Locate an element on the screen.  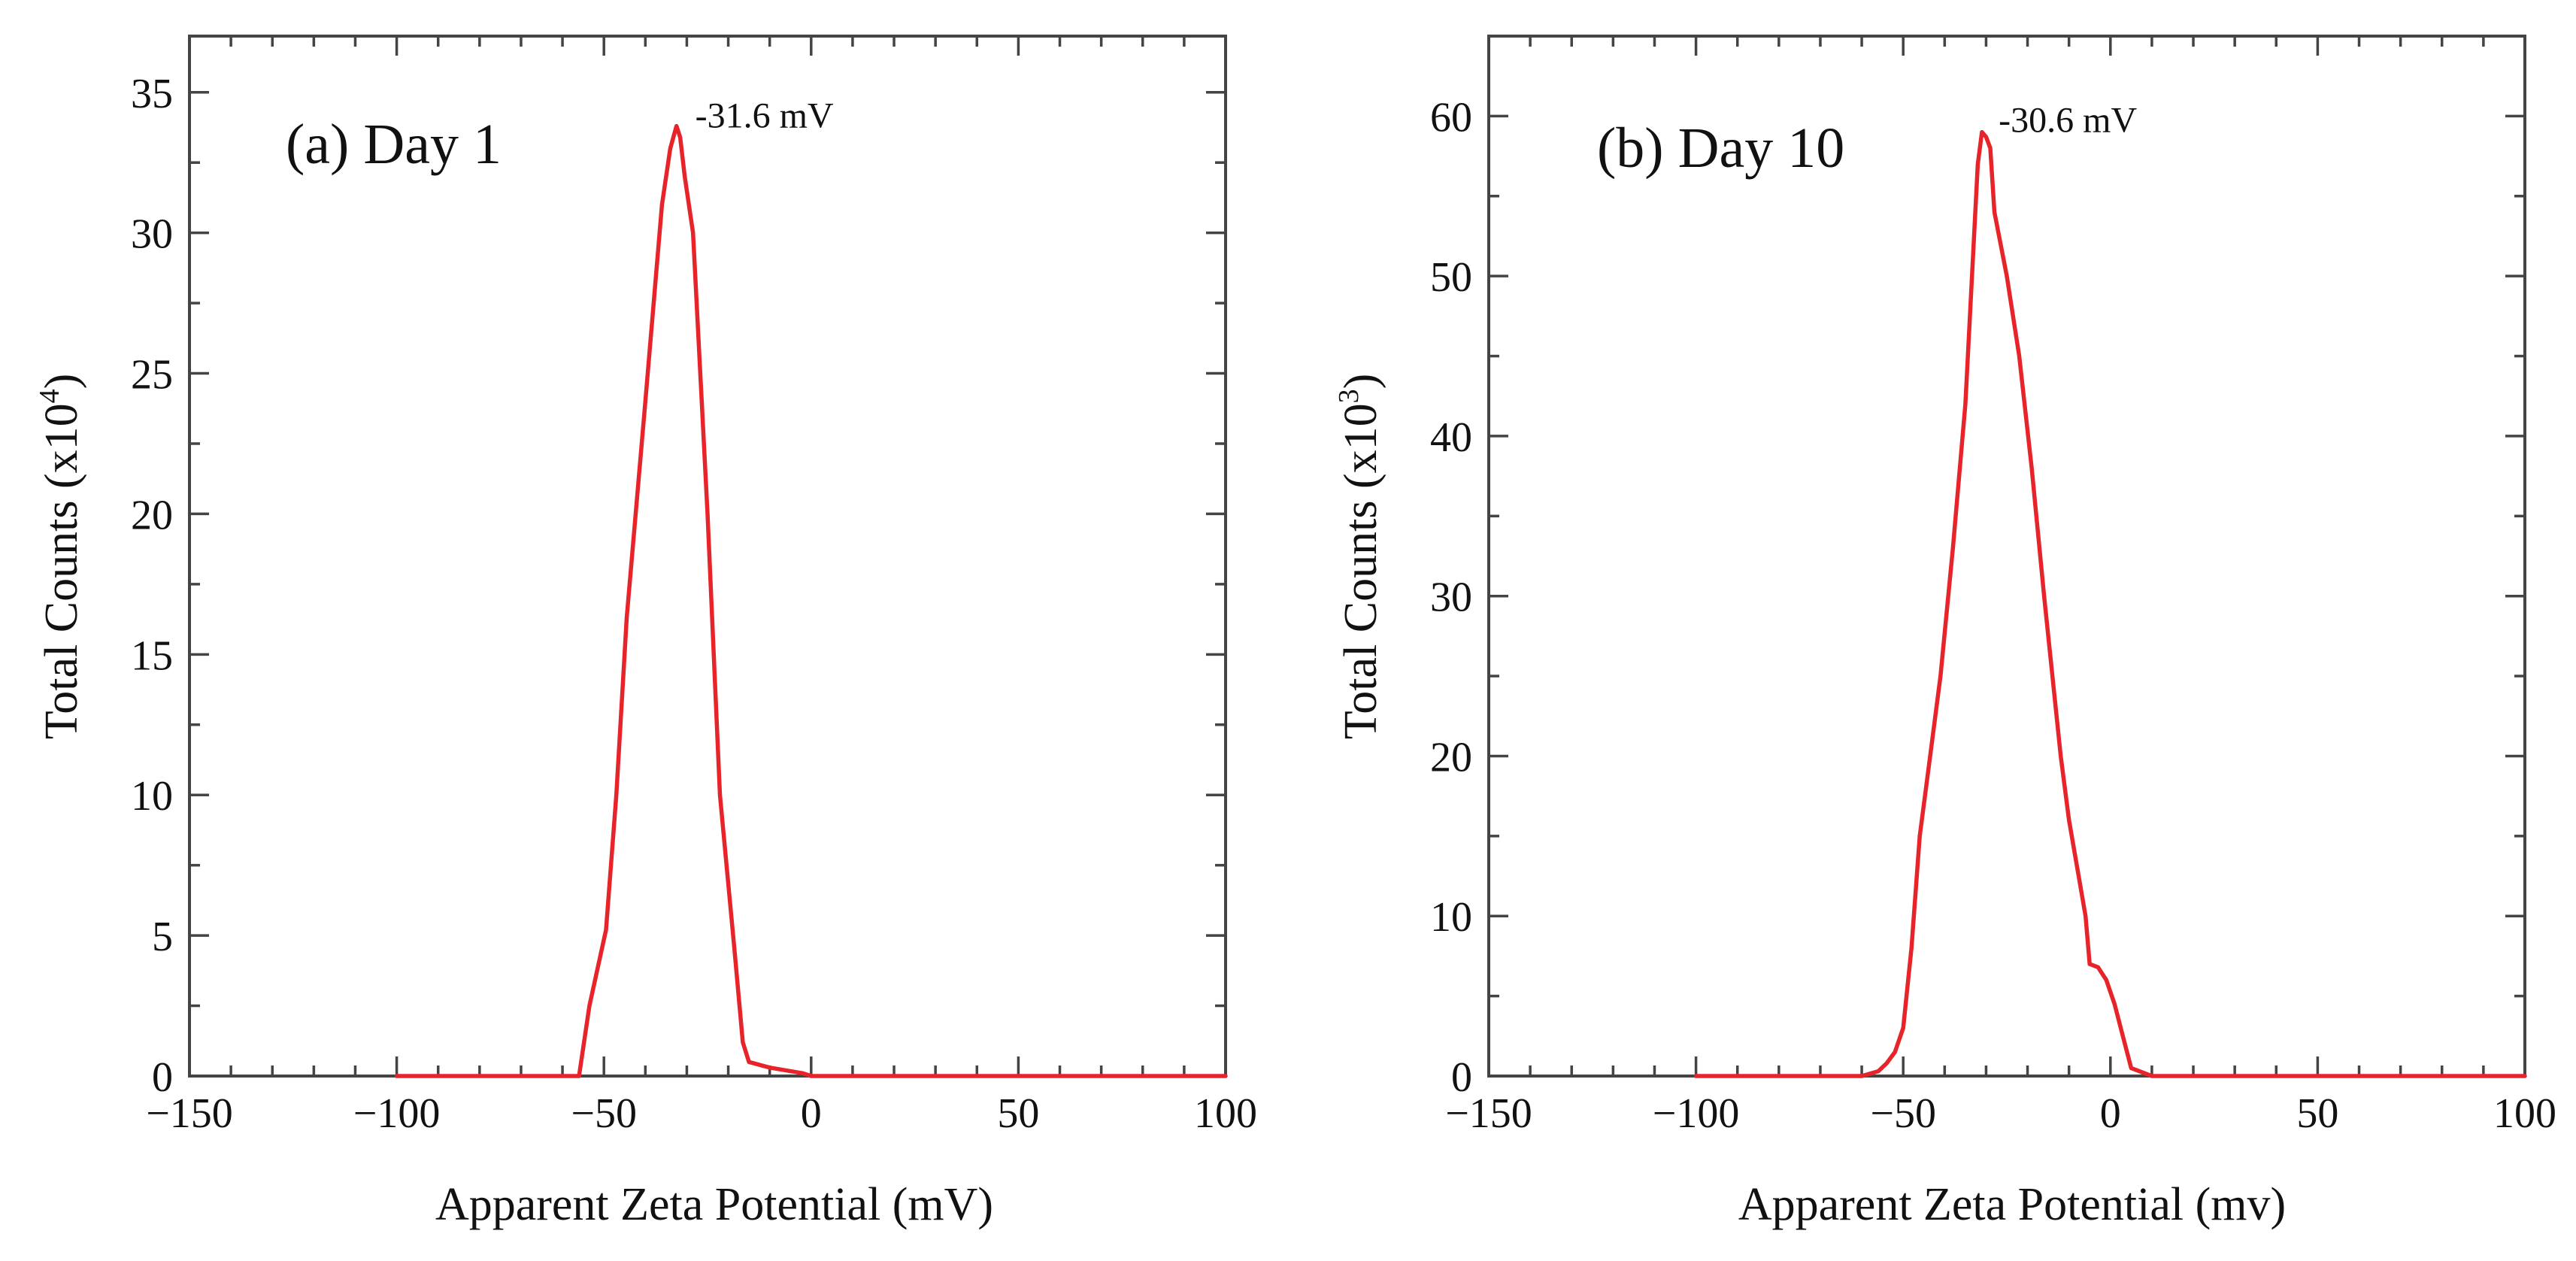
y-tick-label: 35 is located at coordinates (152, 94).